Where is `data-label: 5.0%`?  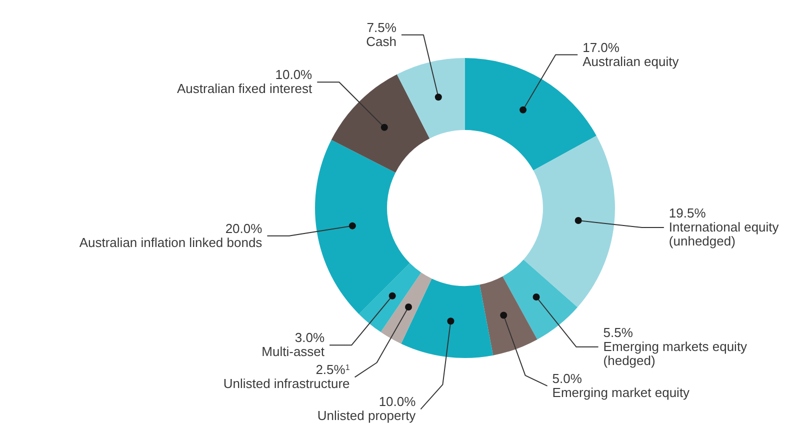
data-label: 5.0% is located at coordinates (567, 378).